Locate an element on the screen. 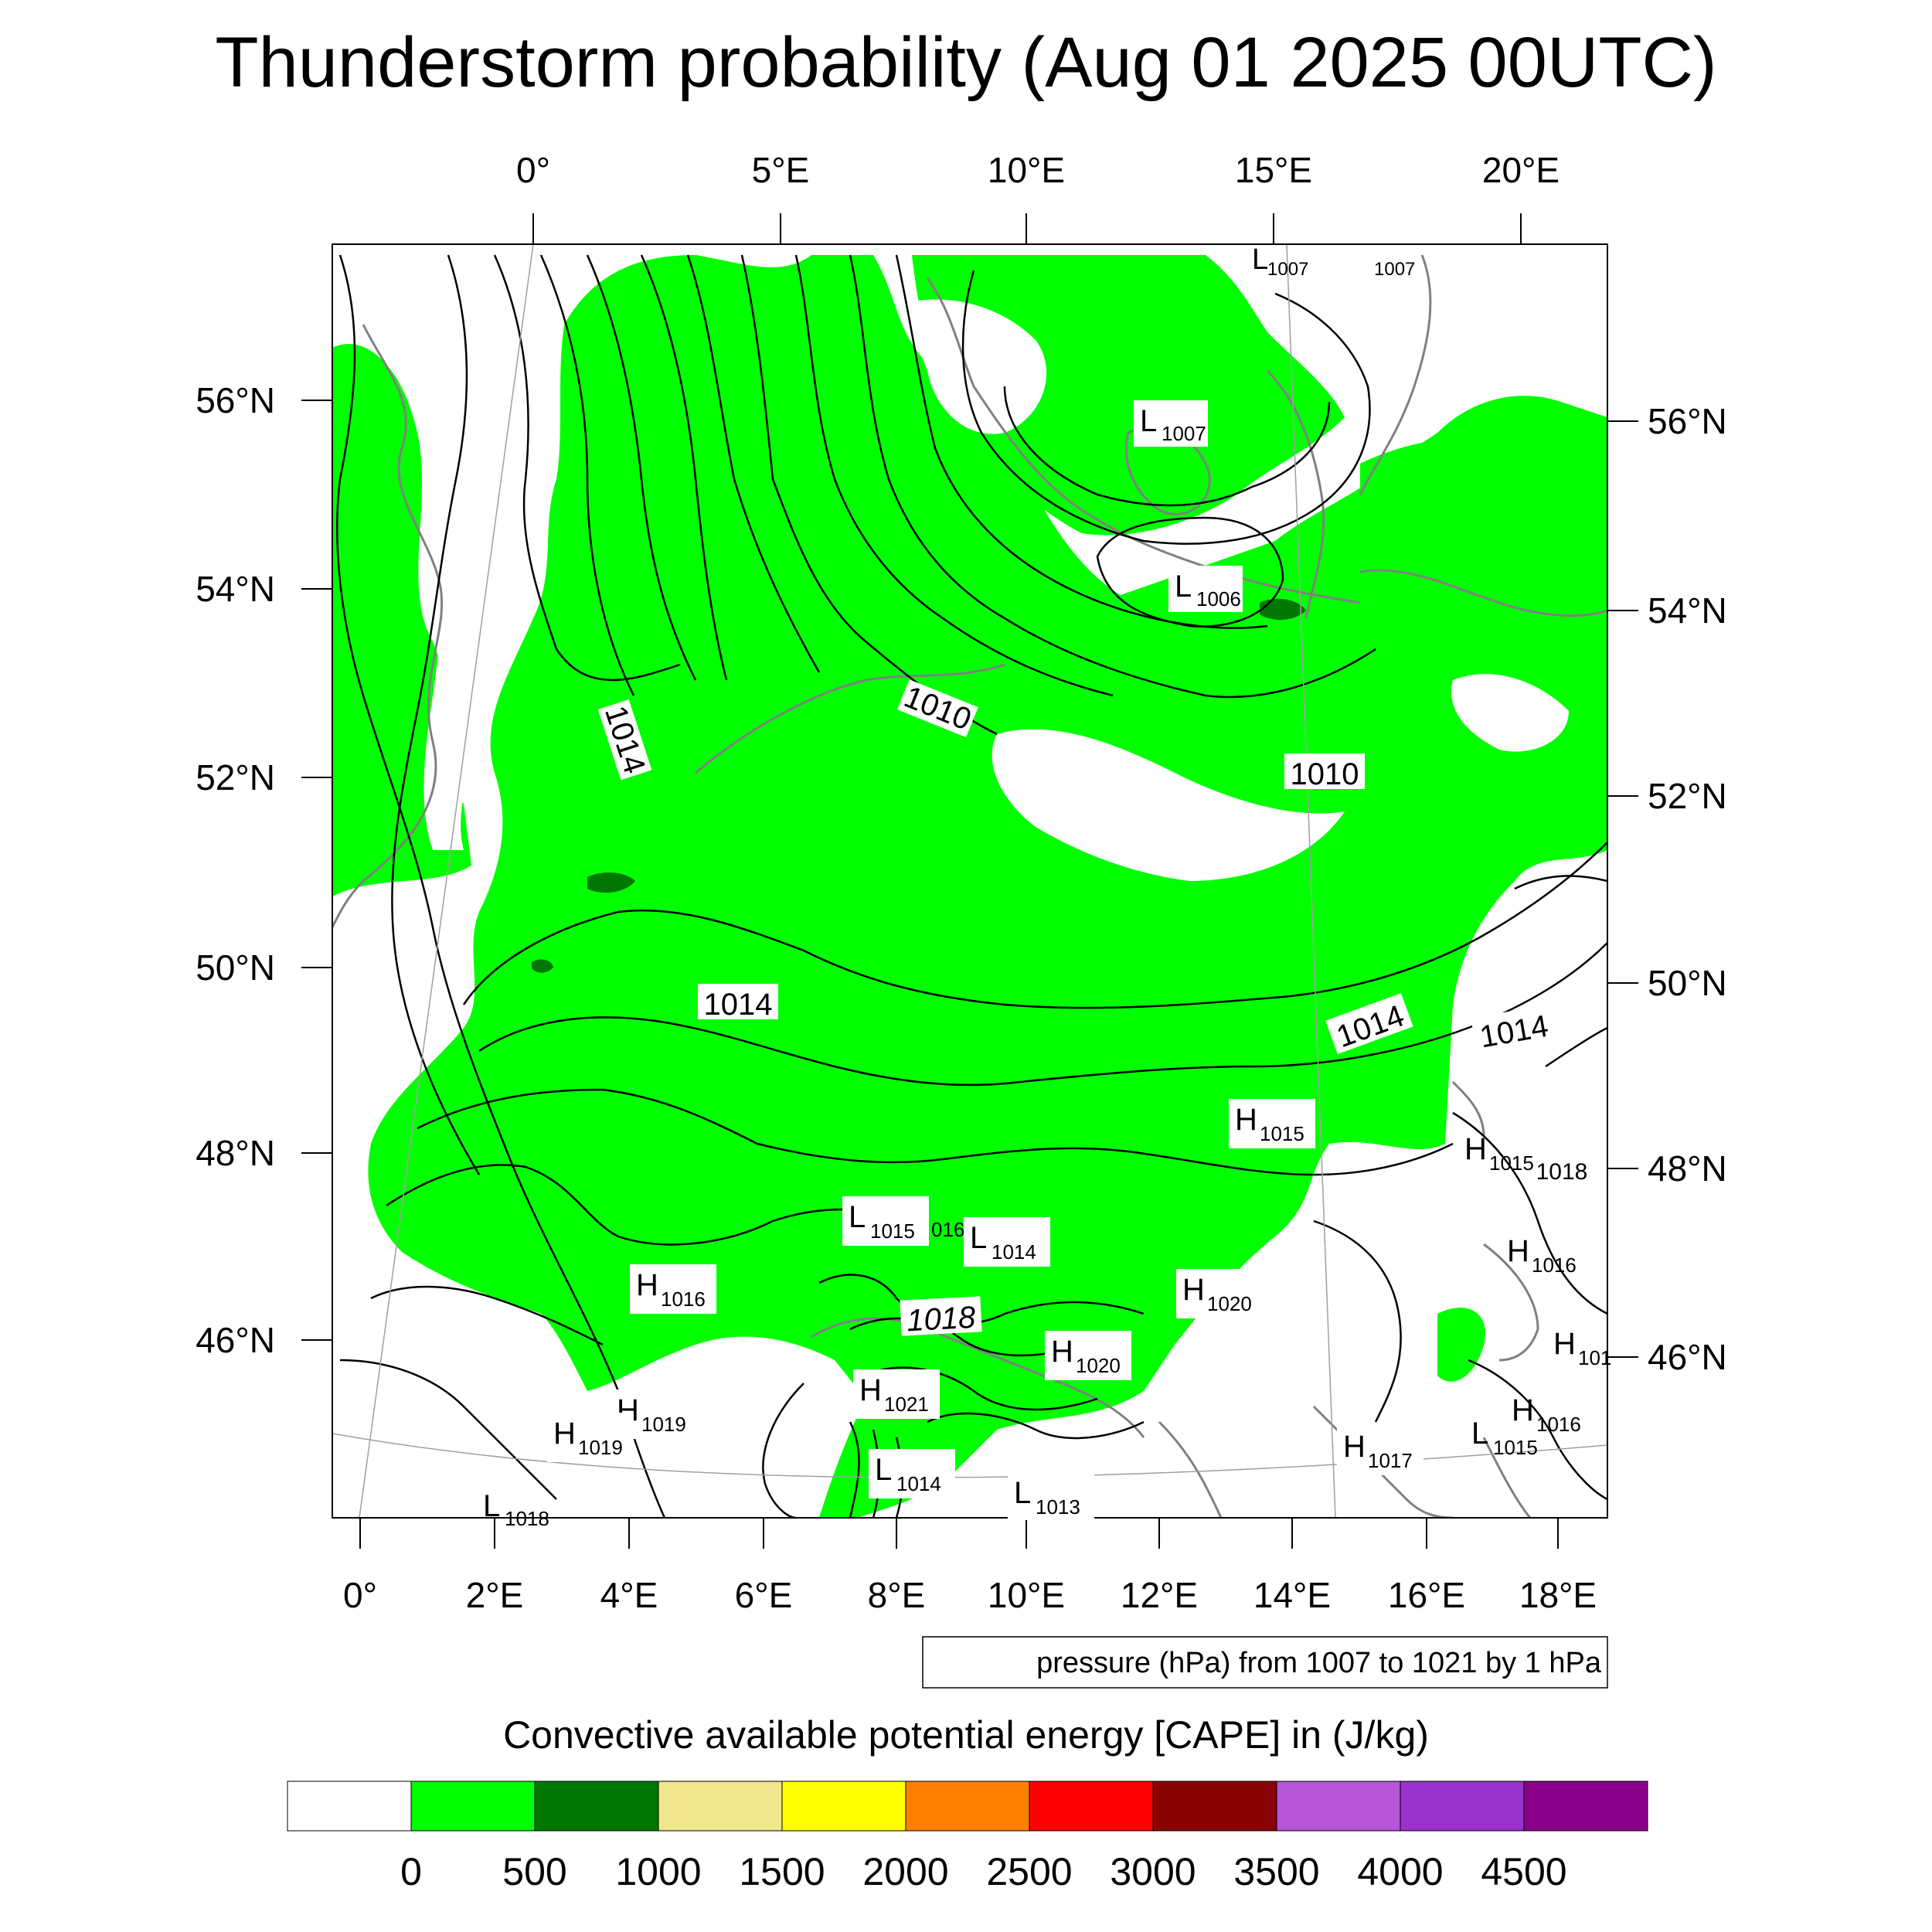 This screenshot has height=1932, width=1932. colorbar-tick-label: 4500 is located at coordinates (1524, 1871).